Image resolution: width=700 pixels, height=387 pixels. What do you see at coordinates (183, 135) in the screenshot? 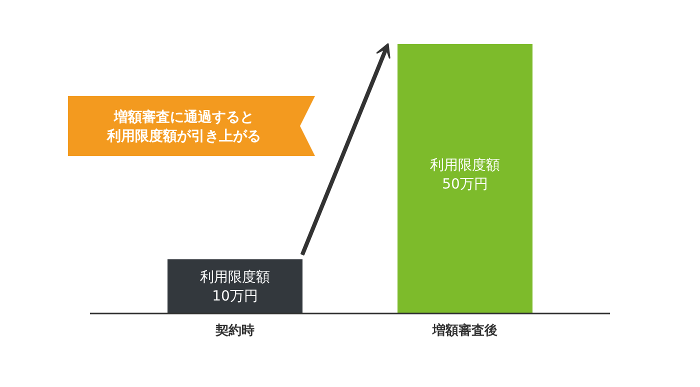
I see `annotation: 利用限度額が引き上がる` at bounding box center [183, 135].